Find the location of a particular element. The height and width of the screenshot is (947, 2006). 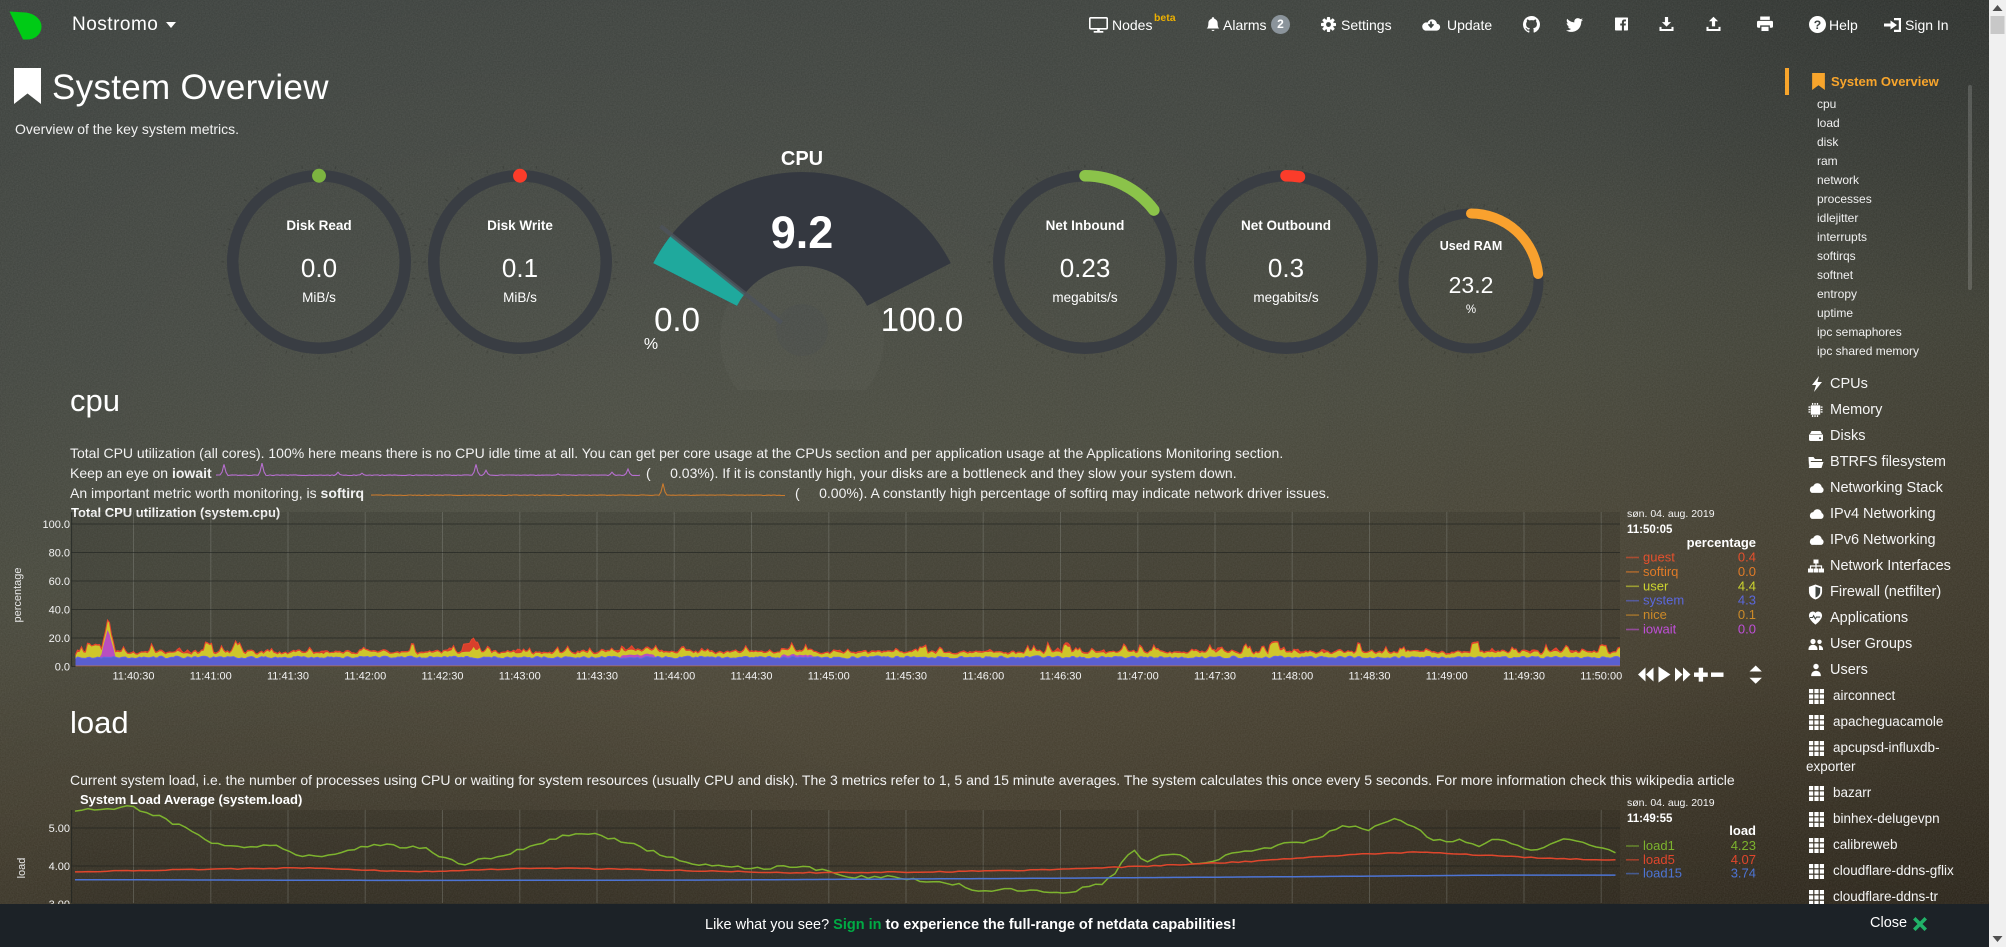

svg-text: load1 is located at coordinates (1659, 845).